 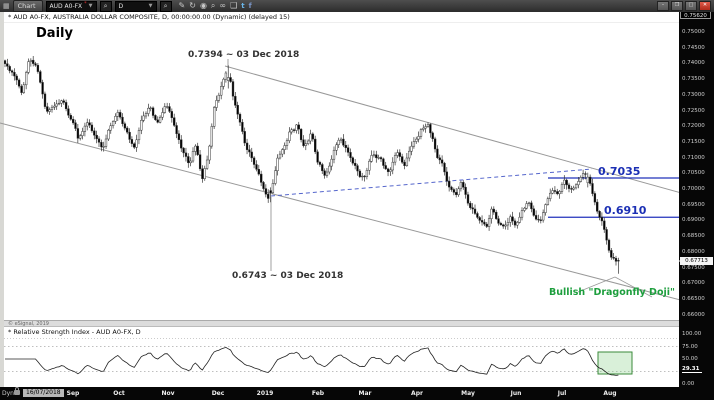 I want to click on link-icon: ∞, so click(x=223, y=5).